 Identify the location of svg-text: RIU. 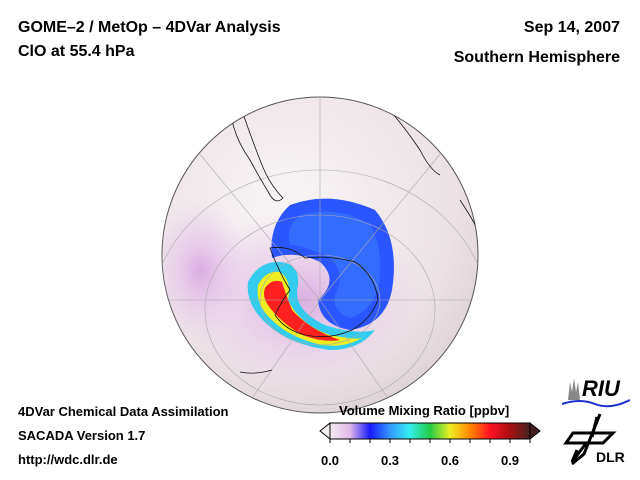
(601, 388).